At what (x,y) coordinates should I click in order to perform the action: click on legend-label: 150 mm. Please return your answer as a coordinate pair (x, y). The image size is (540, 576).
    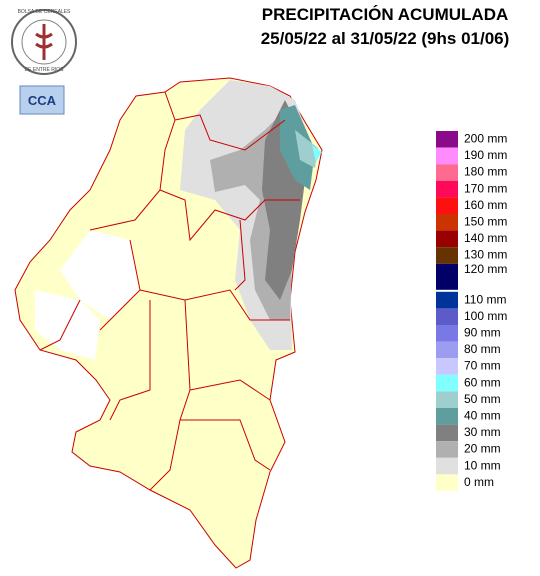
    Looking at the image, I should click on (485, 221).